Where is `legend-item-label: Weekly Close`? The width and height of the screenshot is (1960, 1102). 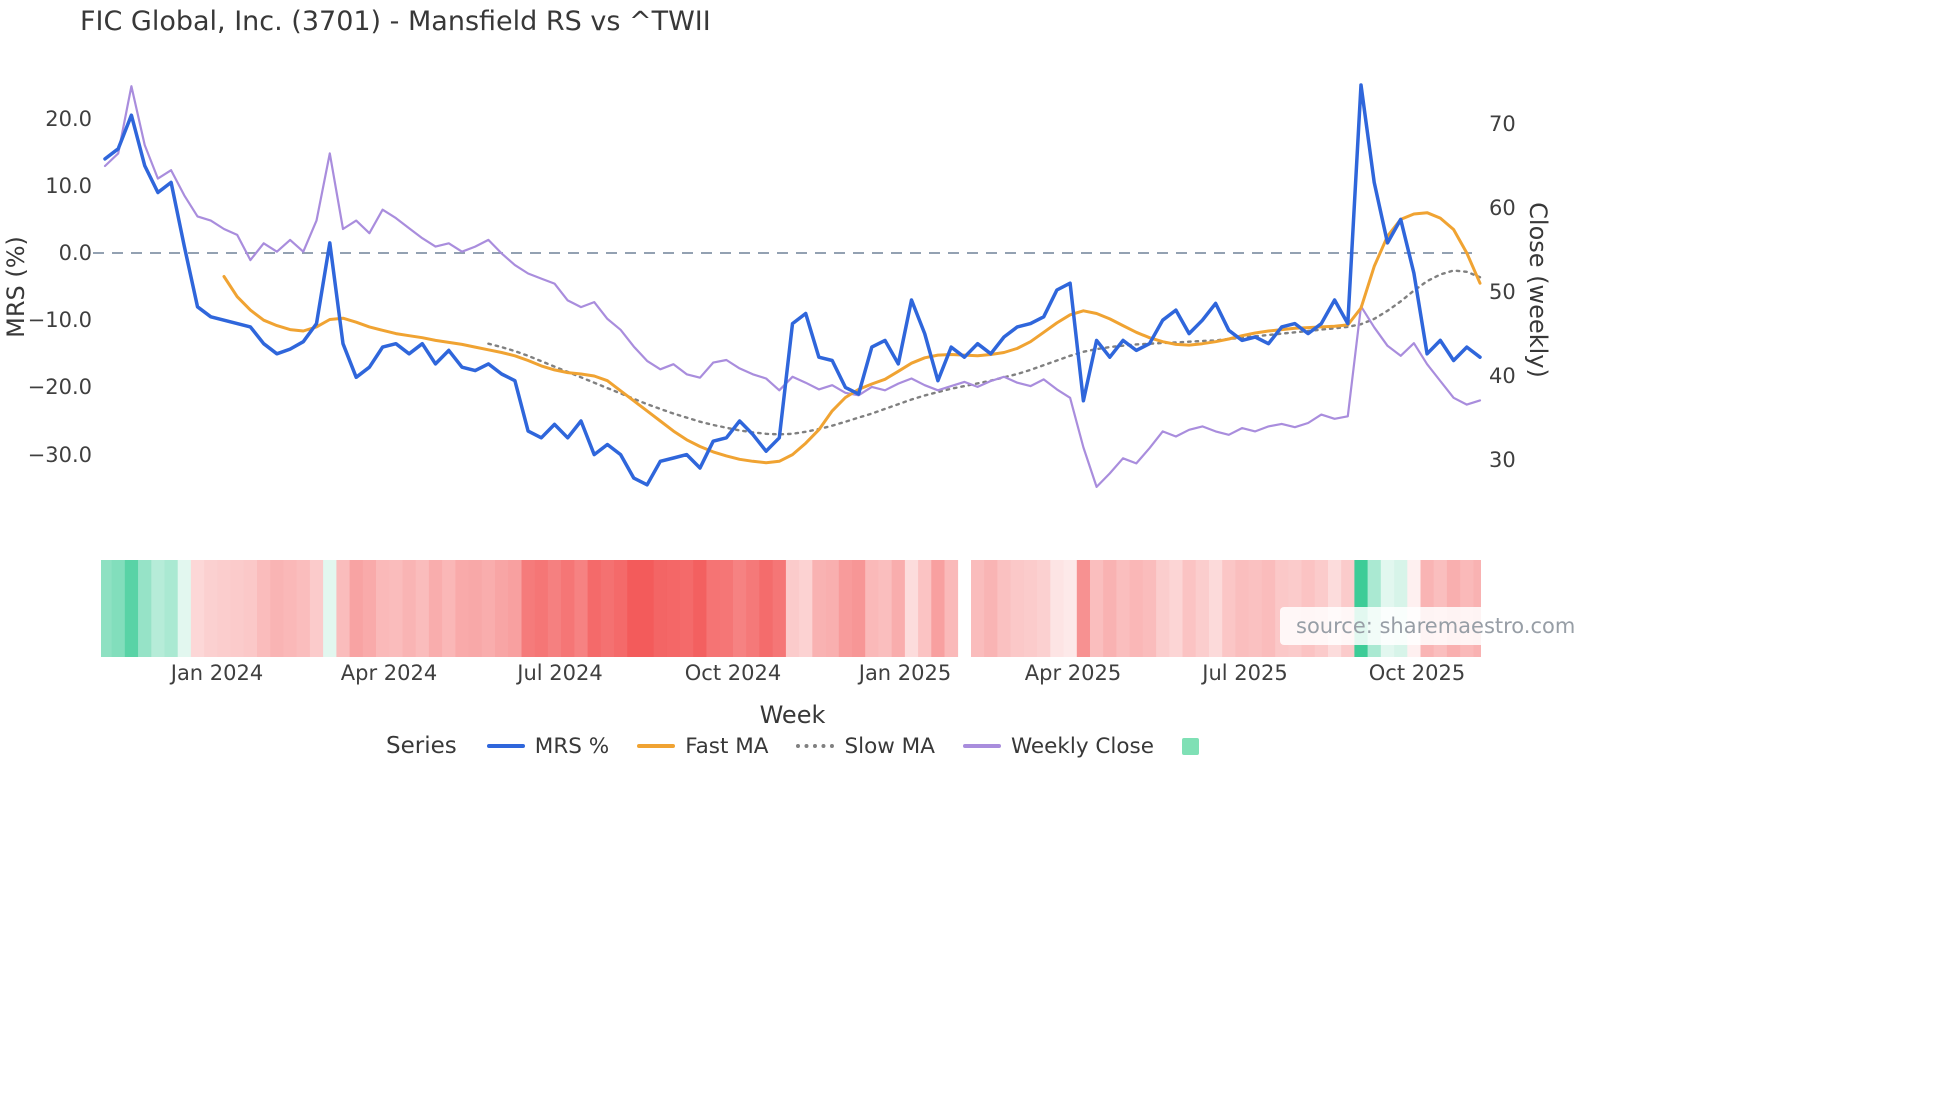 legend-item-label: Weekly Close is located at coordinates (1082, 746).